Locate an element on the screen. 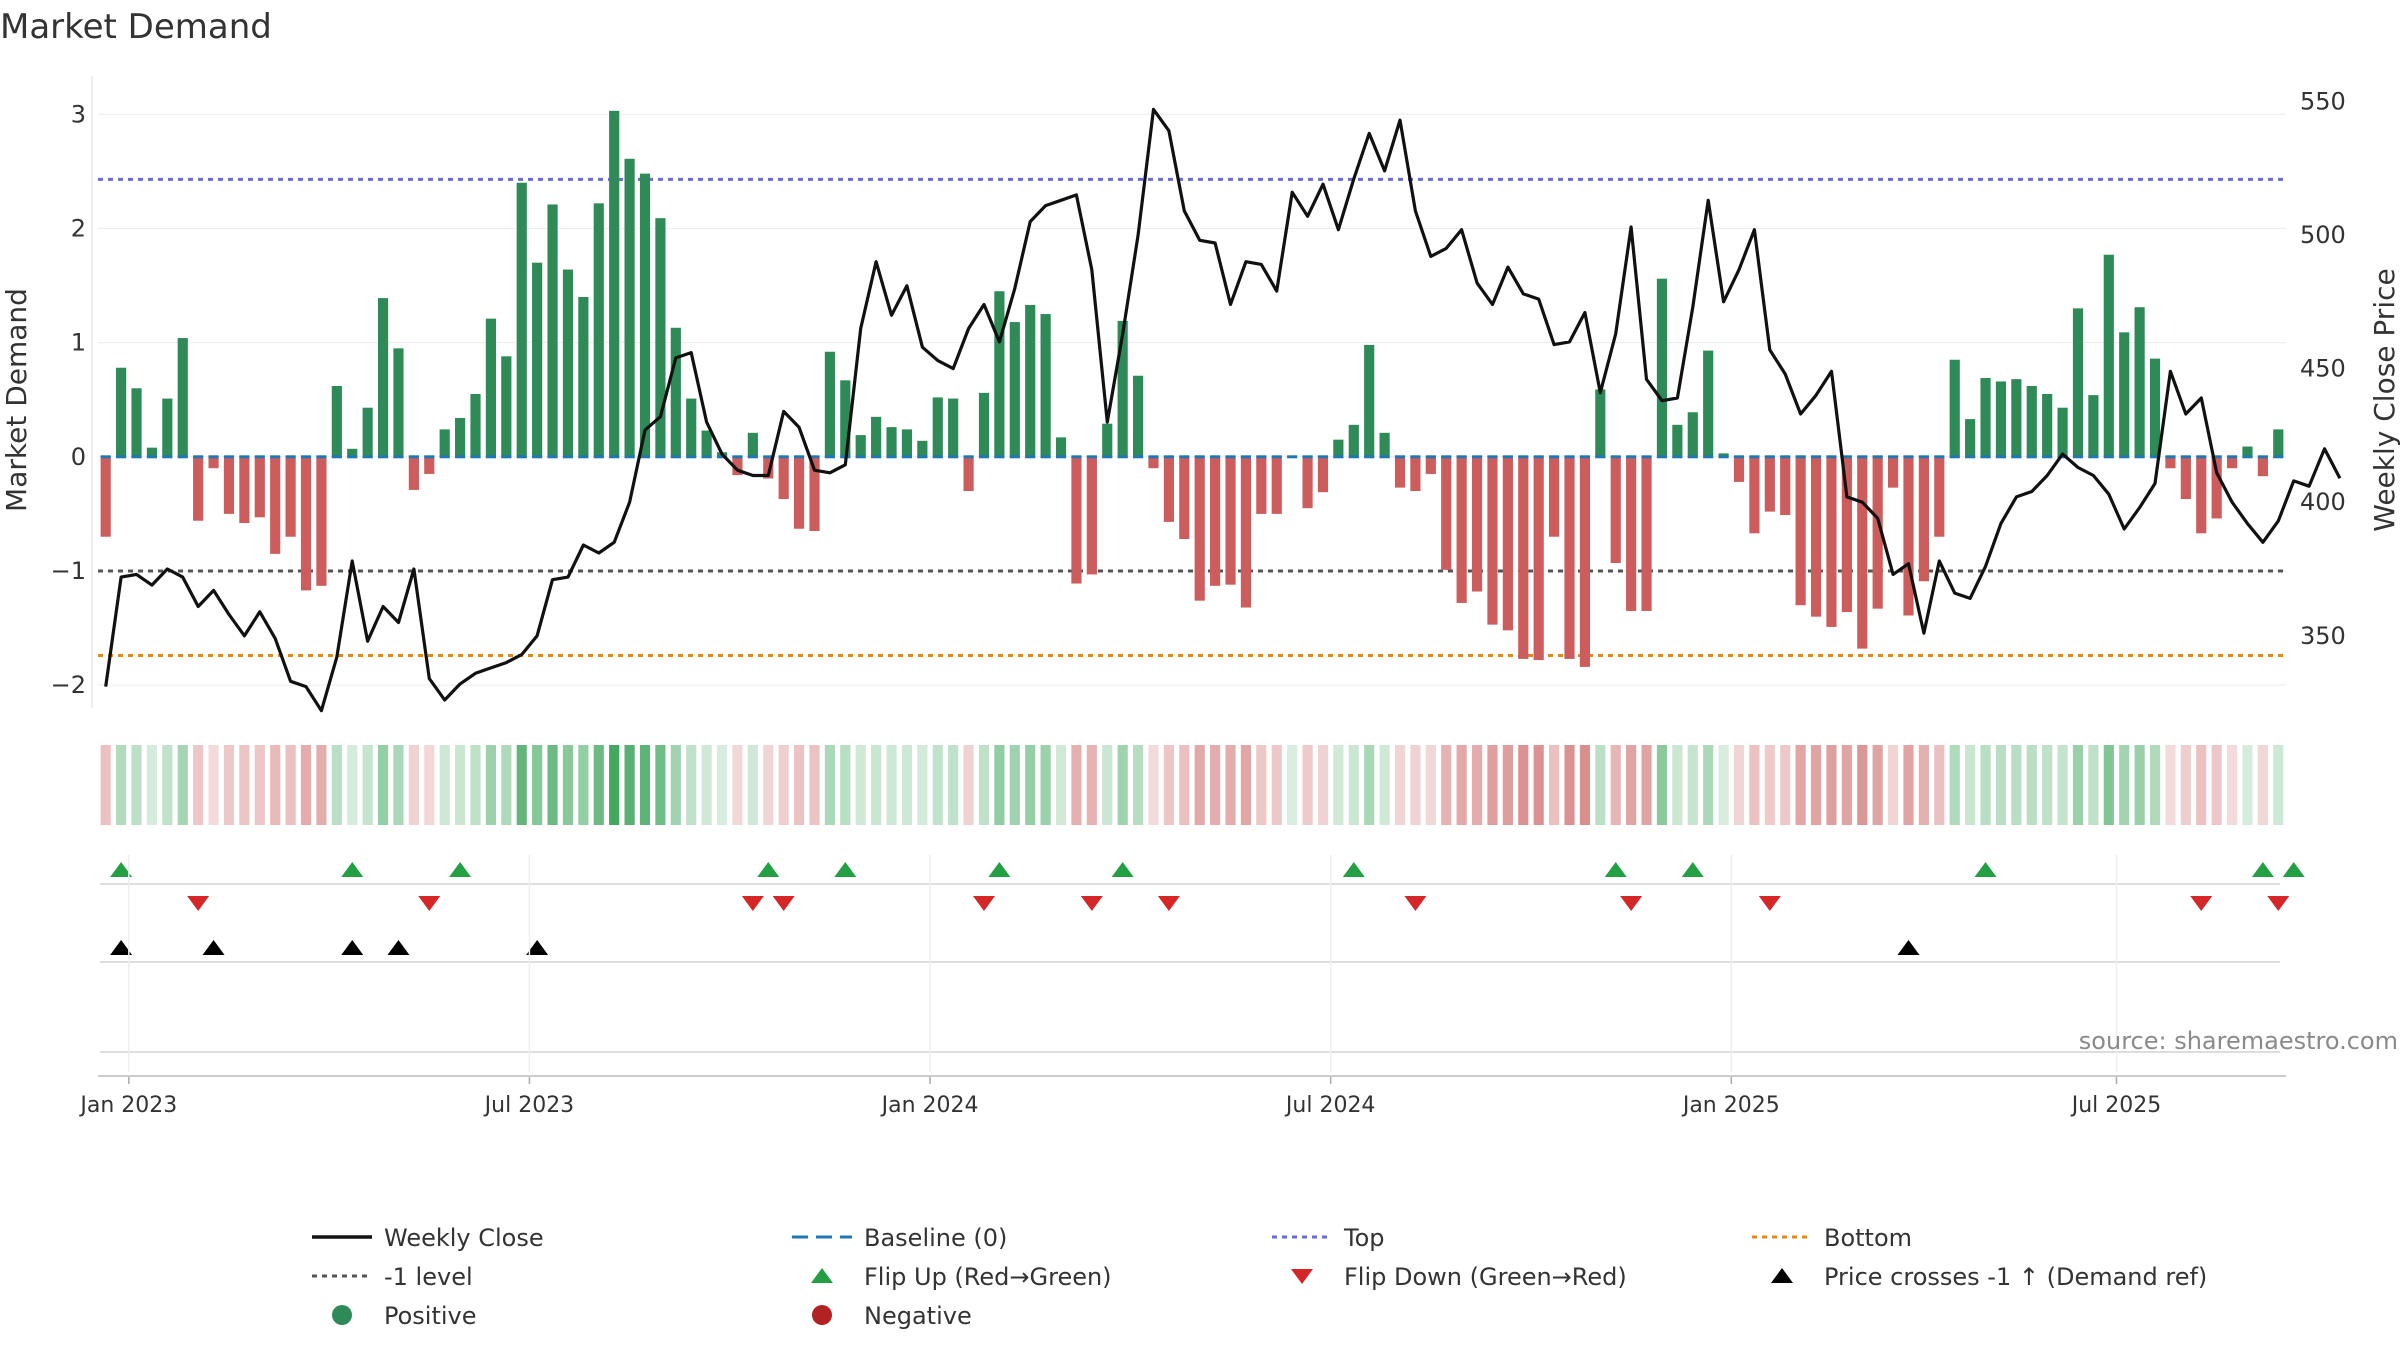  legend-label: Flip Down (Green→Red) is located at coordinates (1485, 1277).